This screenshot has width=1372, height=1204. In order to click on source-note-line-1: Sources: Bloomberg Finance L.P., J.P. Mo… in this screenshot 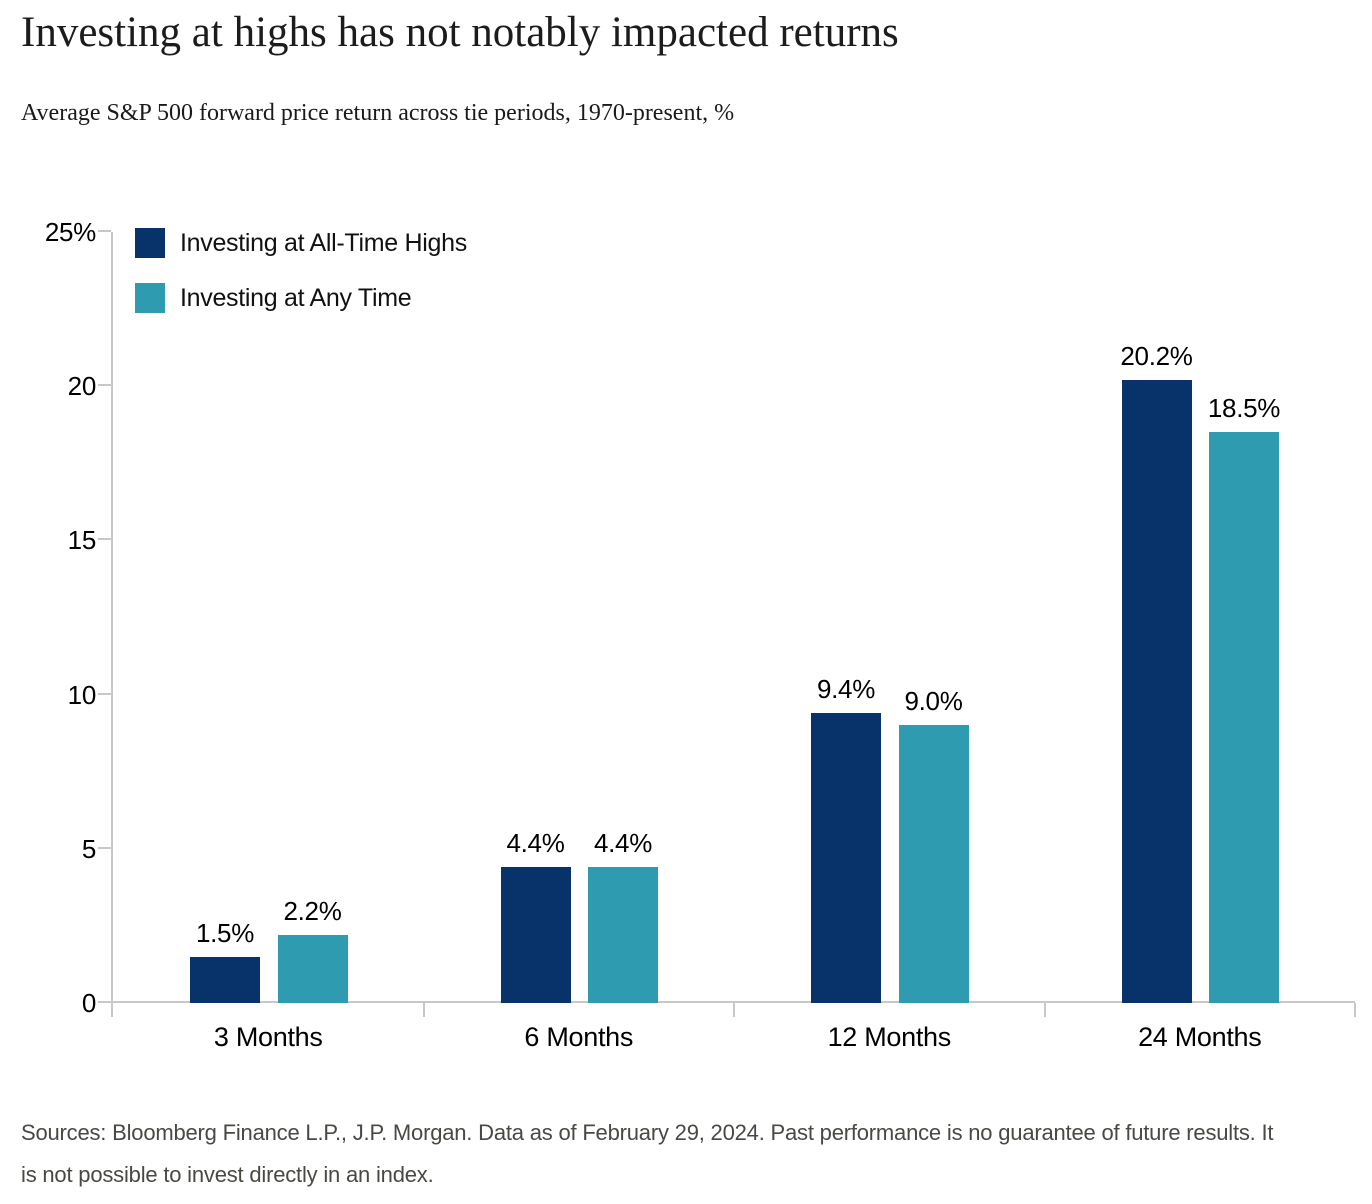, I will do `click(647, 1132)`.